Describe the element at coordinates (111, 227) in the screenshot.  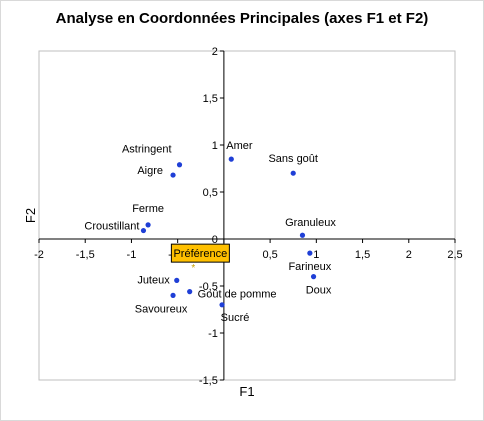
I see `point-label: Croustillant` at that location.